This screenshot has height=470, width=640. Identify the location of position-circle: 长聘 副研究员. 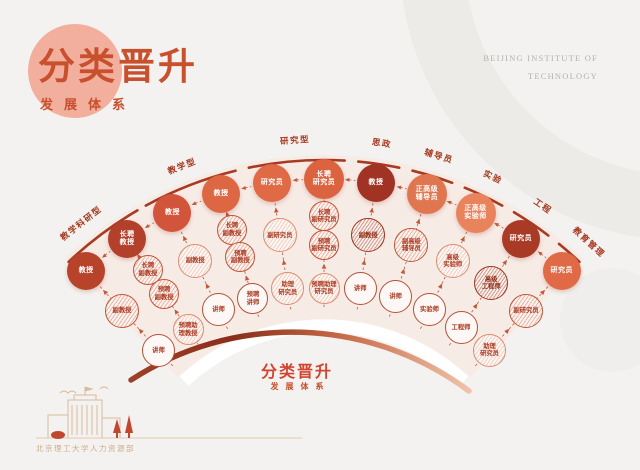
(324, 216).